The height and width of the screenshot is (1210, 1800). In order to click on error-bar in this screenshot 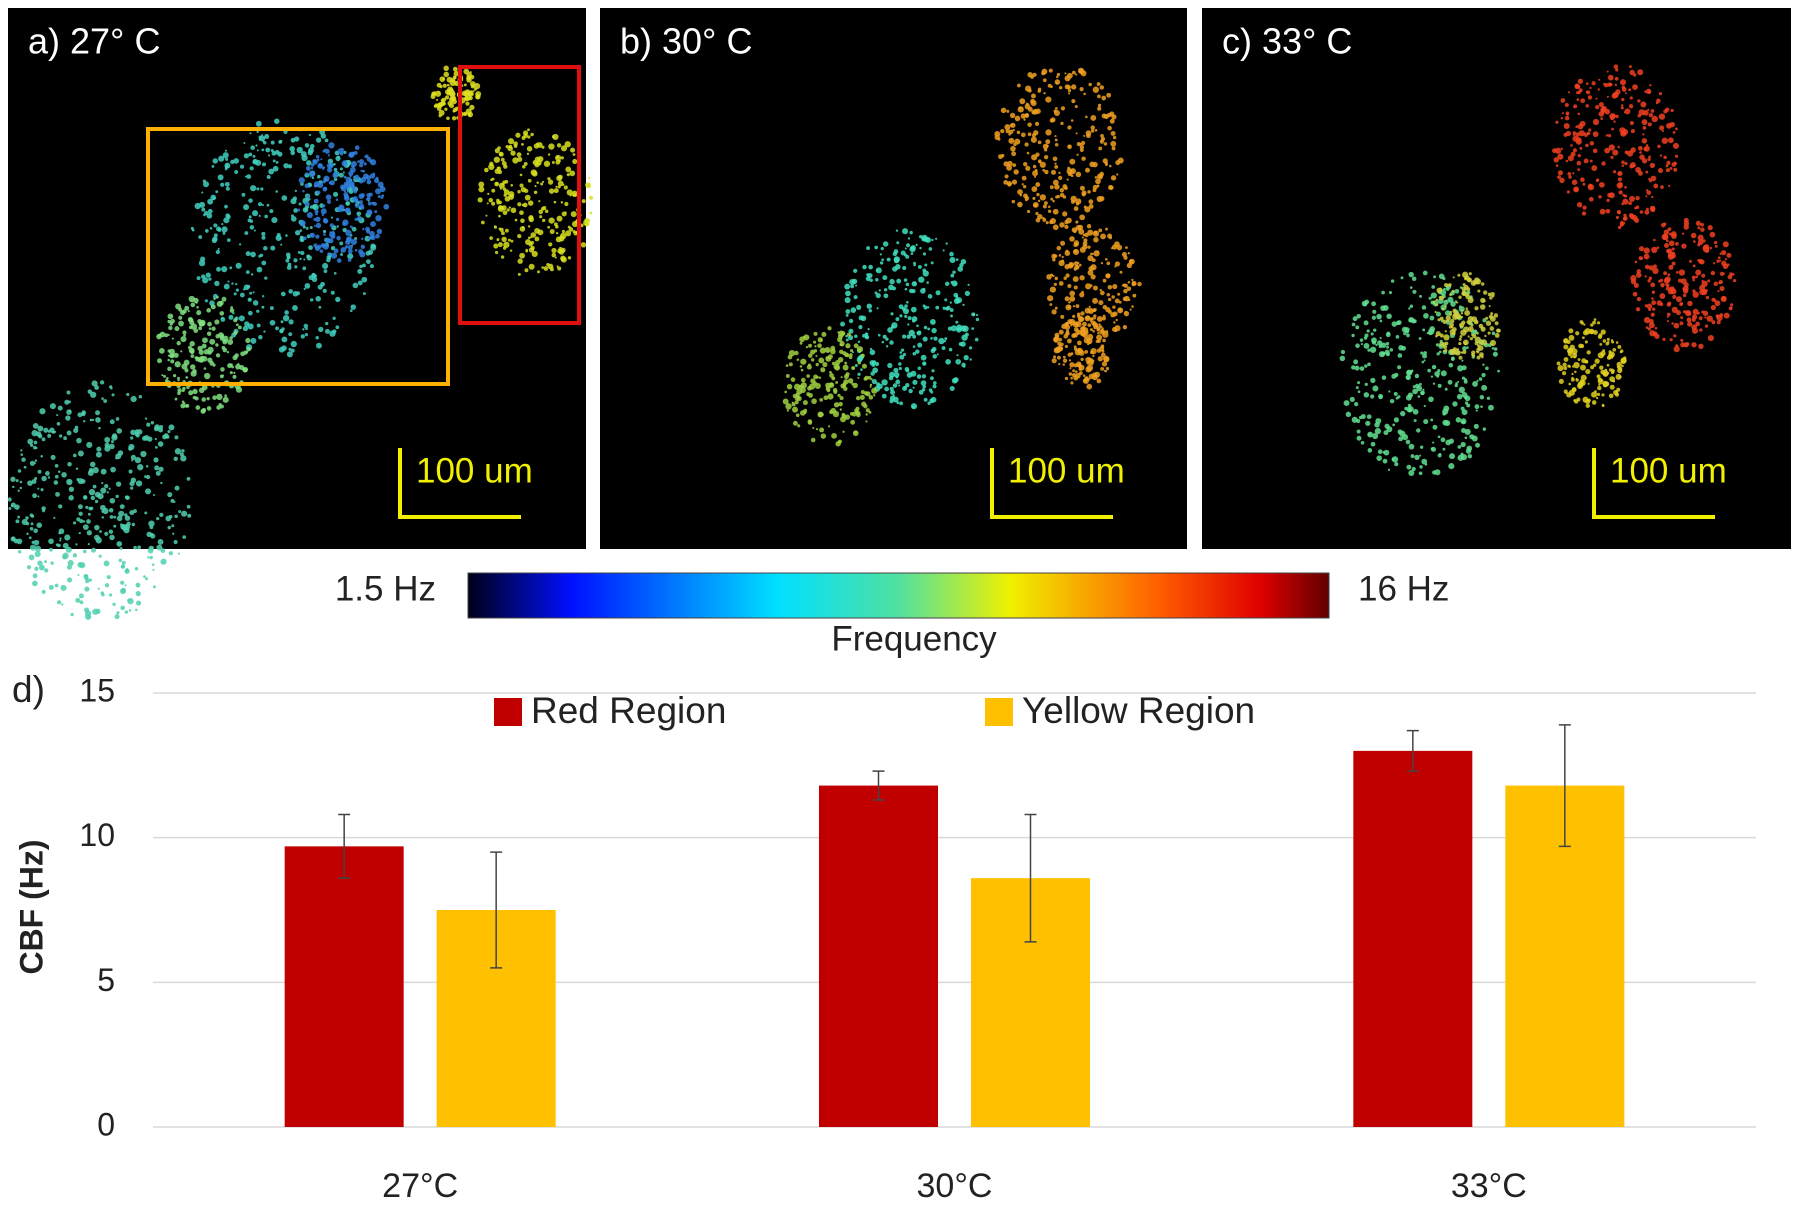, I will do `click(1030, 878)`.